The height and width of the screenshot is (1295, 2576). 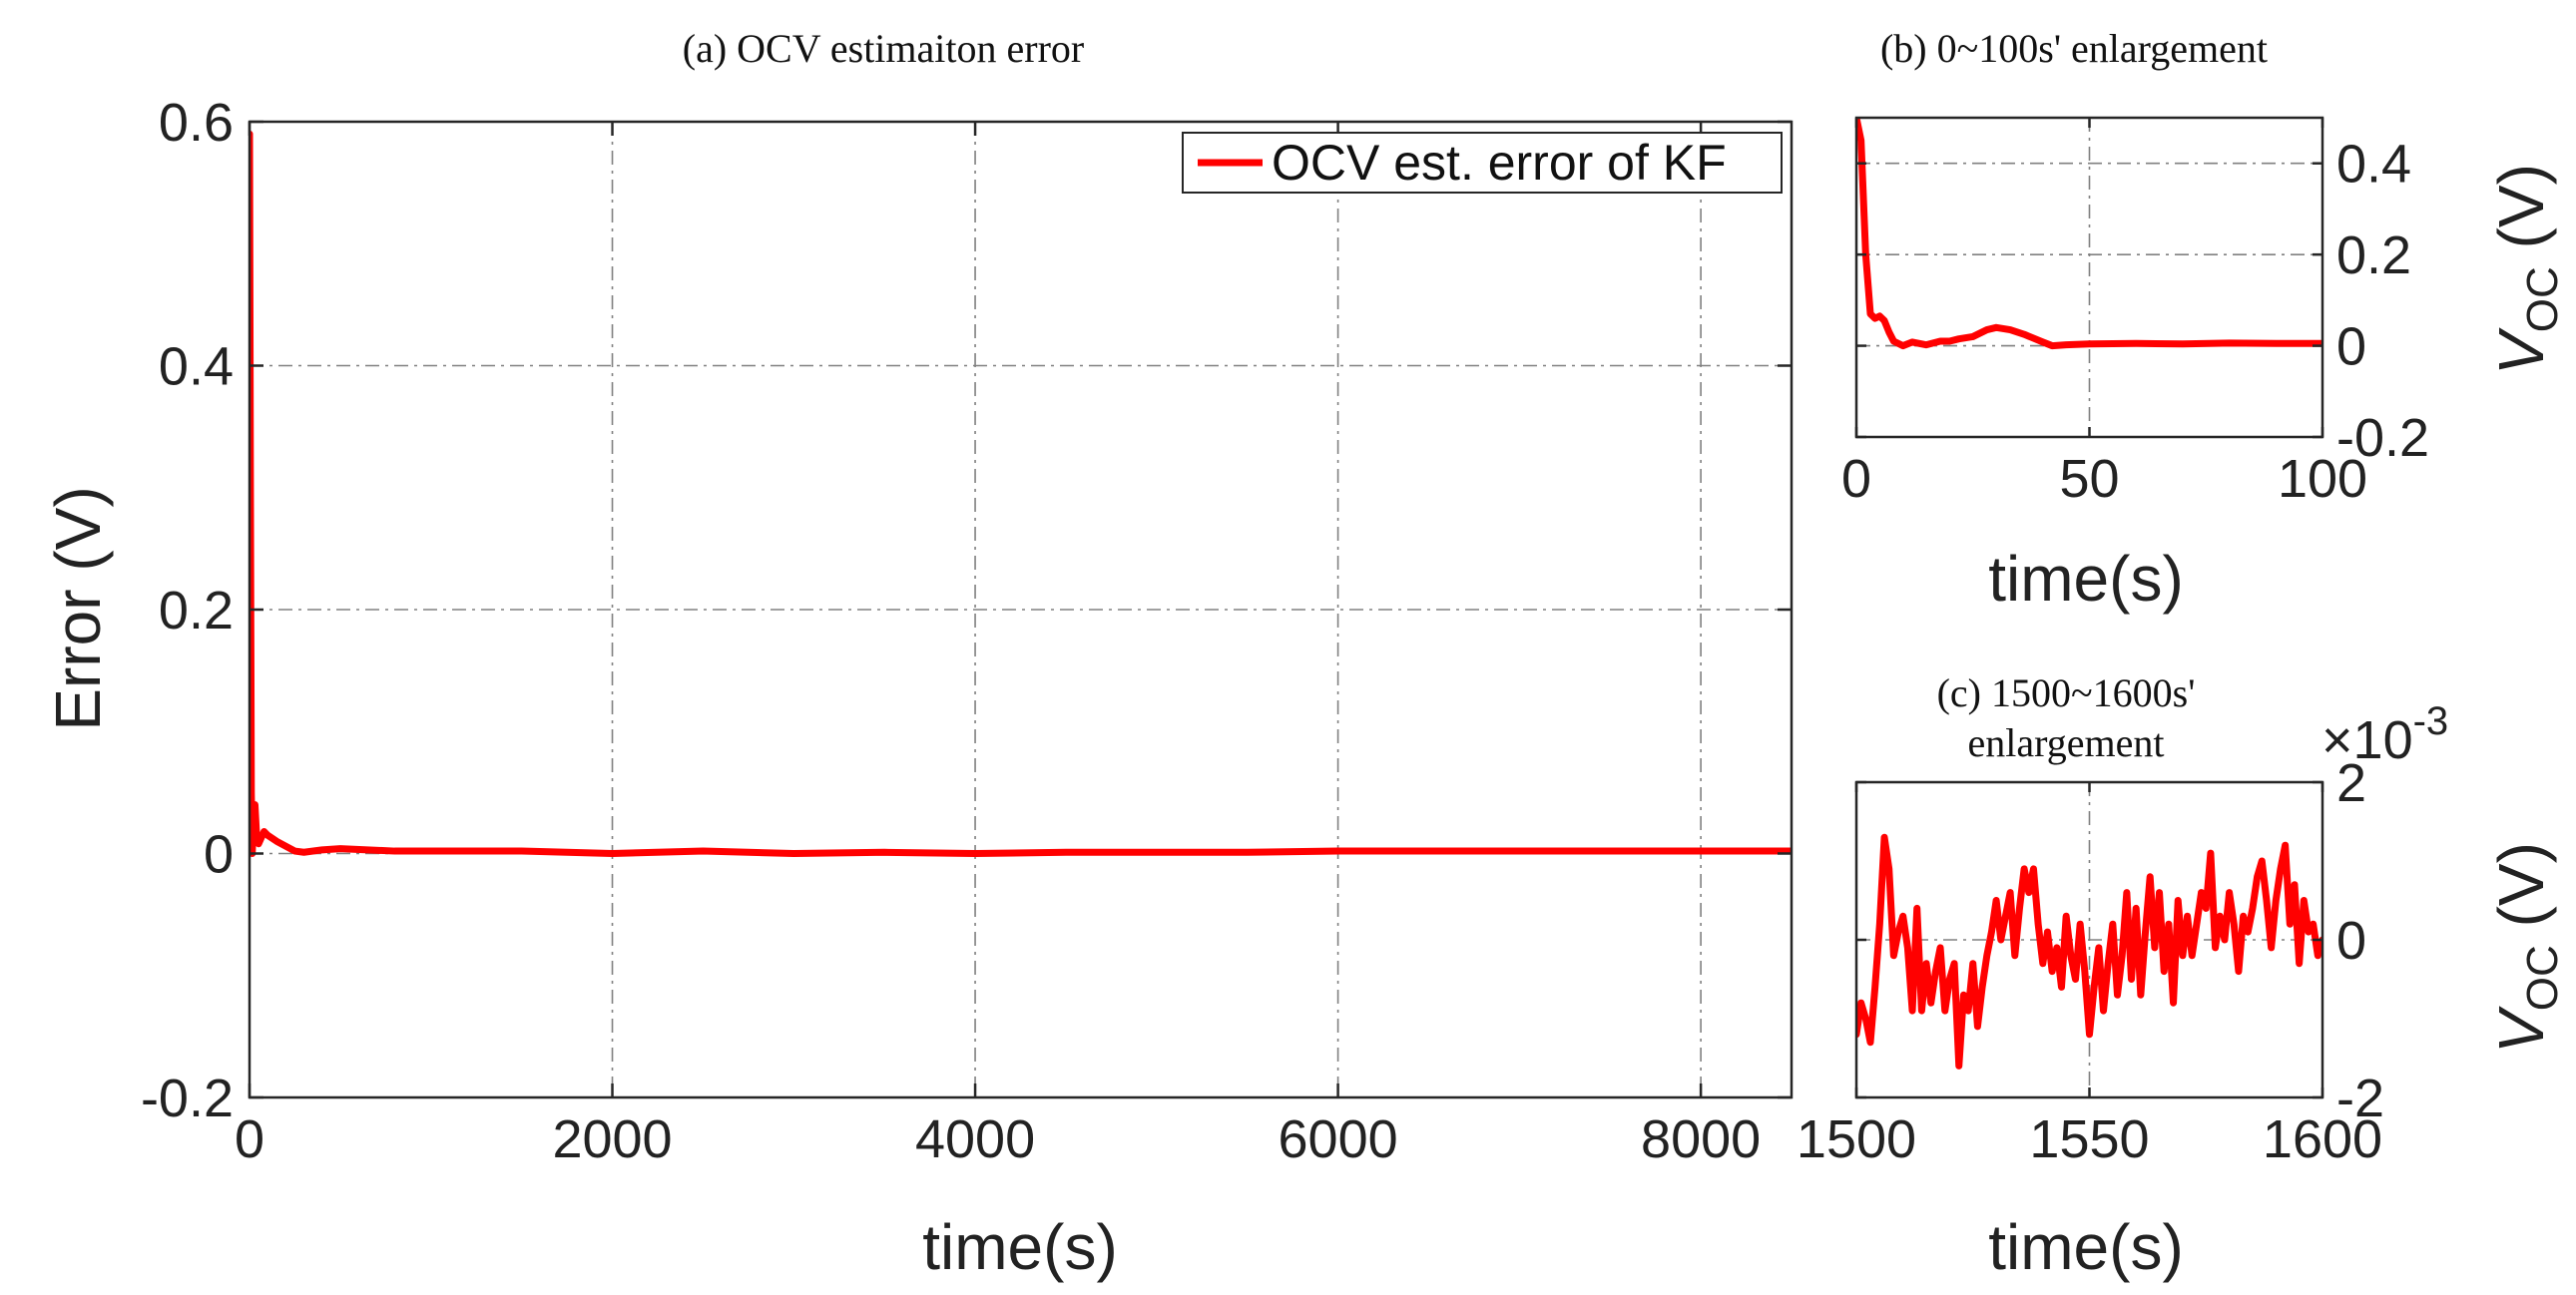 I want to click on x-tick-label: 1550, so click(x=2089, y=1139).